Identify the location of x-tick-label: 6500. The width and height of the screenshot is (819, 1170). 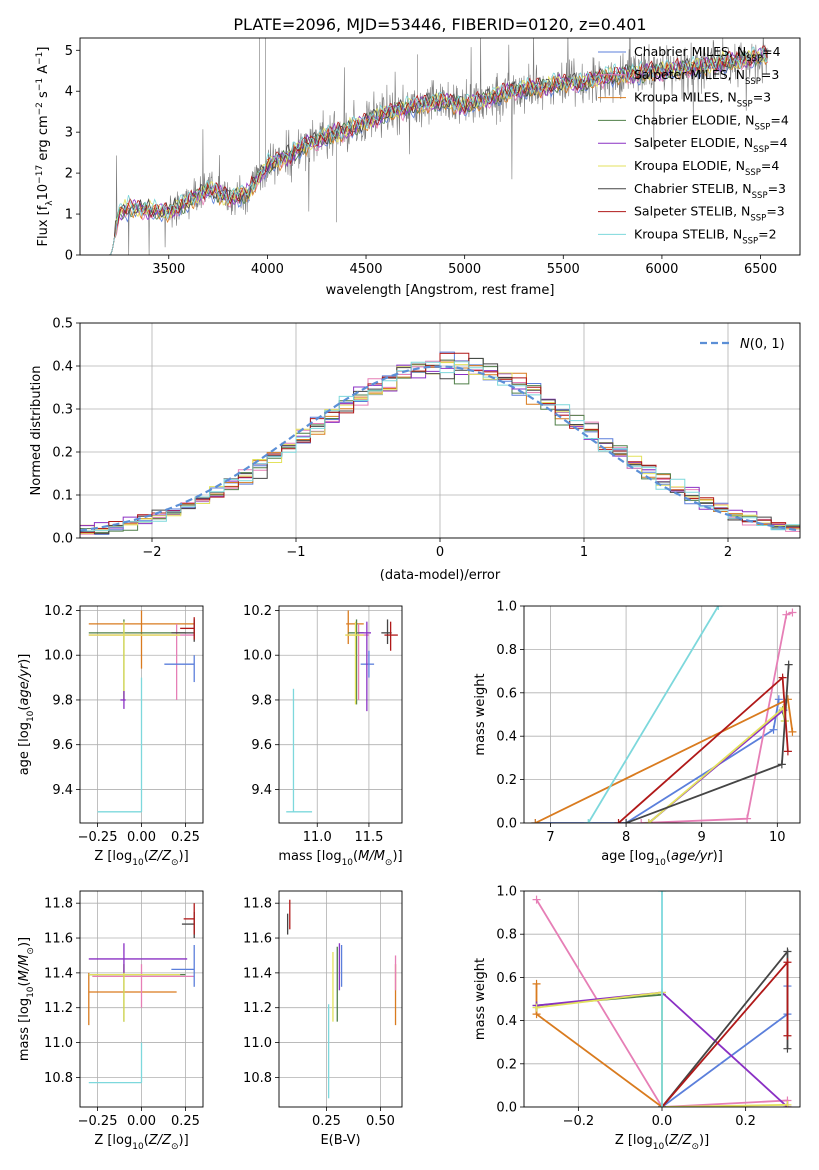
(760, 269).